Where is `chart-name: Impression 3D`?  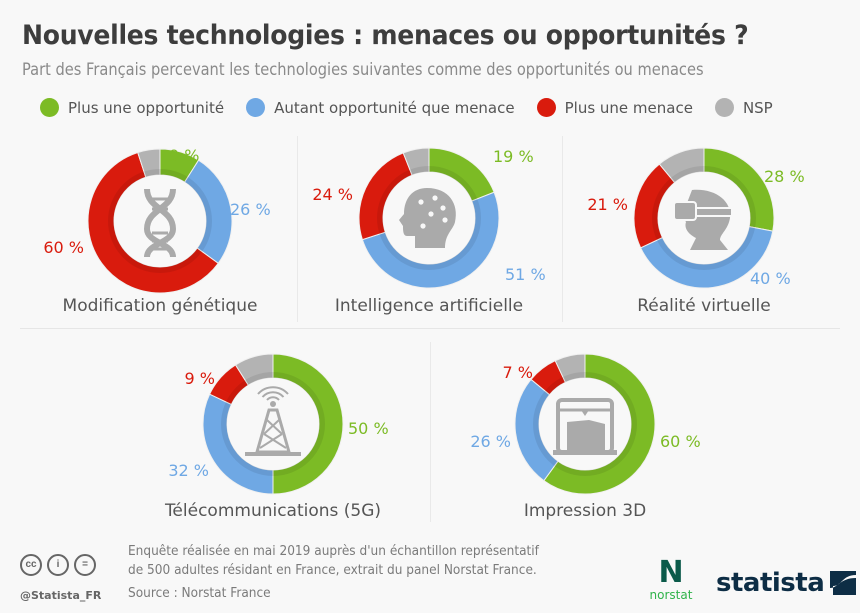
chart-name: Impression 3D is located at coordinates (585, 511).